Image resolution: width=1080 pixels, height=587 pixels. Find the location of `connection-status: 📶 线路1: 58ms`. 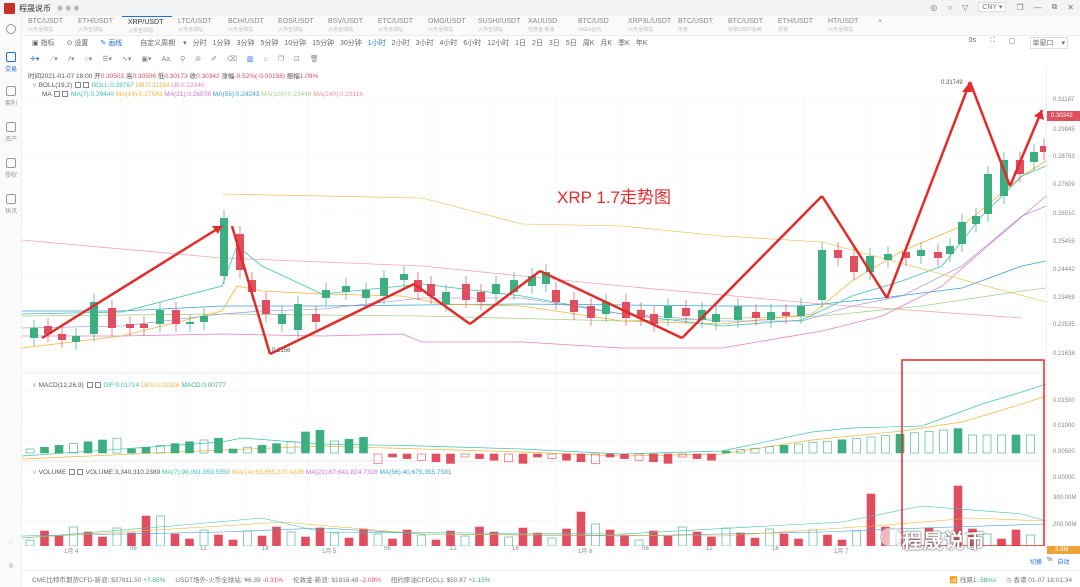

connection-status: 📶 线路1: 58ms is located at coordinates (972, 580).